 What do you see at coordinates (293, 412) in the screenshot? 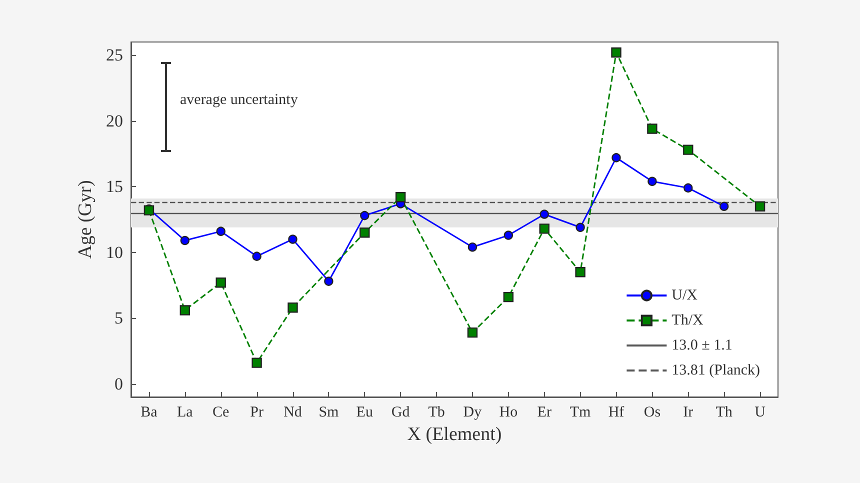
I see `x-tick-label: Nd` at bounding box center [293, 412].